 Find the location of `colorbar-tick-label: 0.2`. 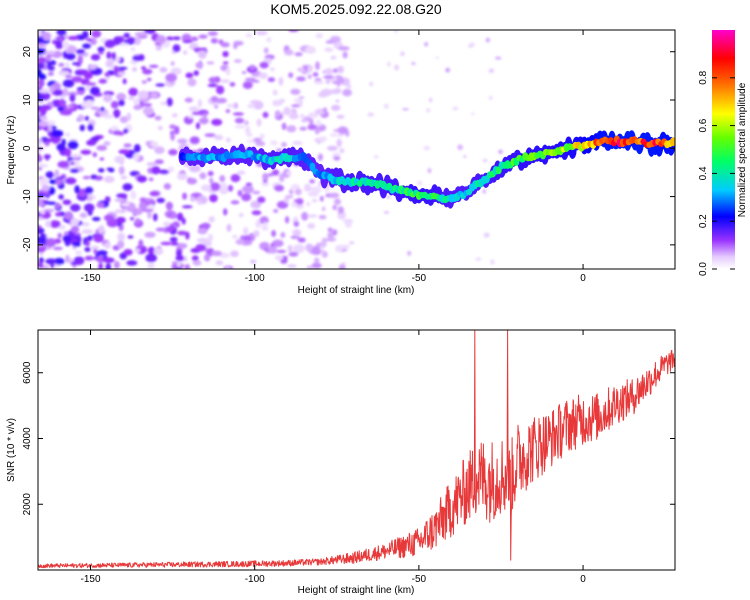

colorbar-tick-label: 0.2 is located at coordinates (703, 221).